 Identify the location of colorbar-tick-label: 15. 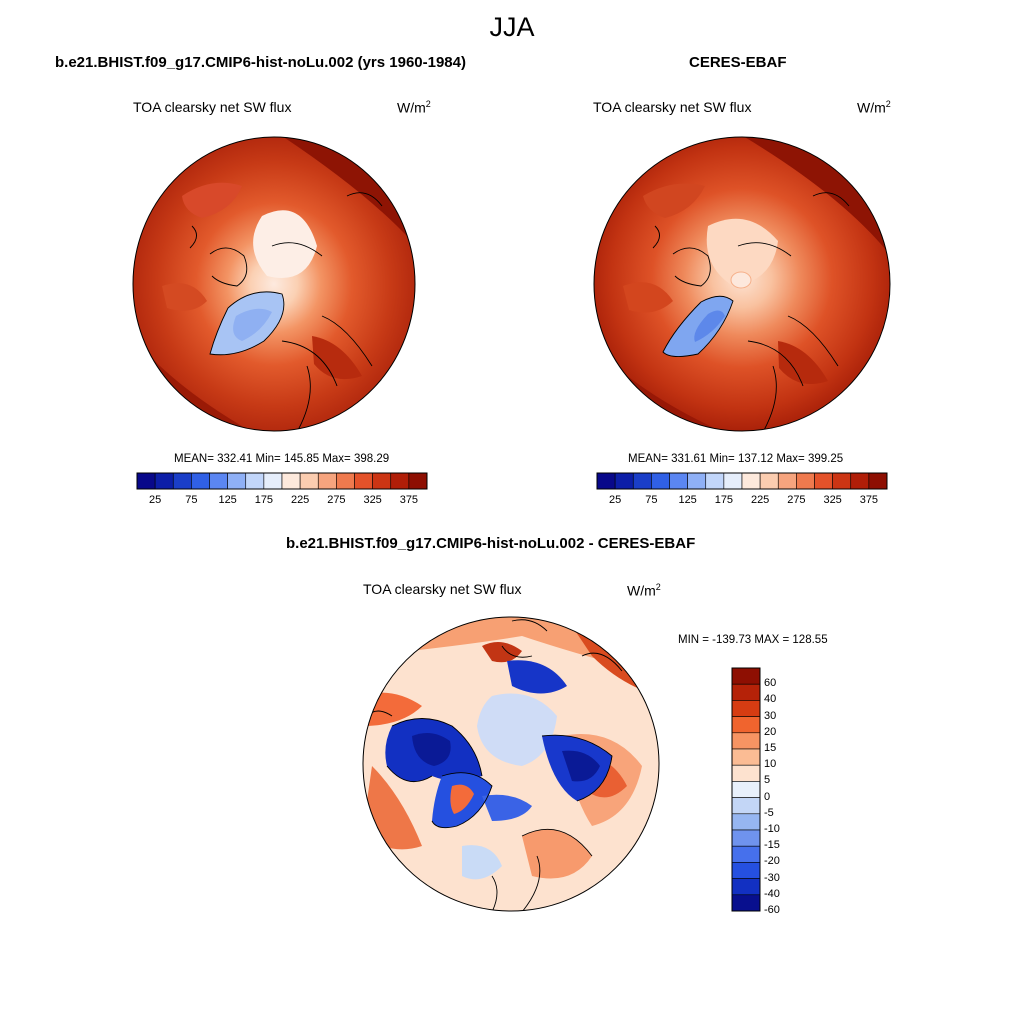
(770, 748).